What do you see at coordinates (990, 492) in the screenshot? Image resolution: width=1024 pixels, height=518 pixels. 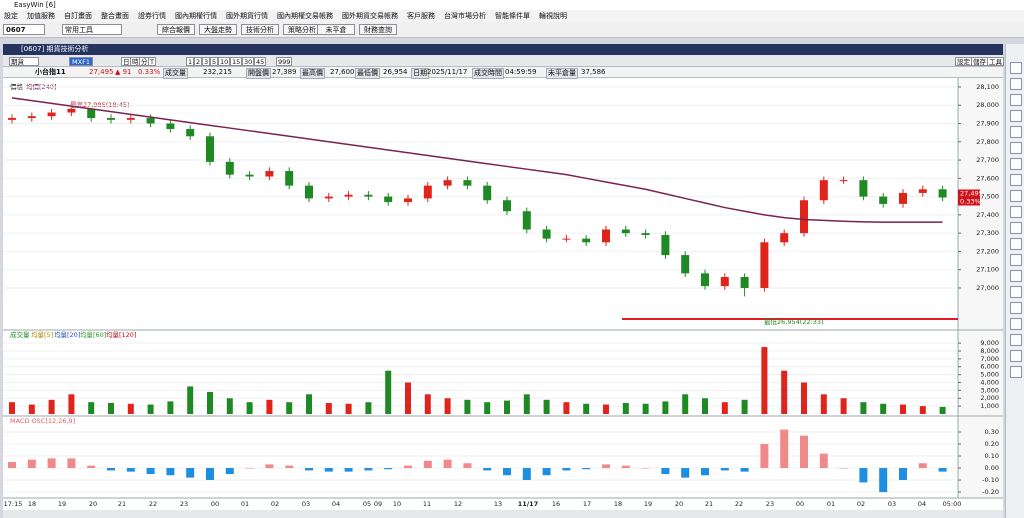 I see `macd-tick-label: -0.20` at bounding box center [990, 492].